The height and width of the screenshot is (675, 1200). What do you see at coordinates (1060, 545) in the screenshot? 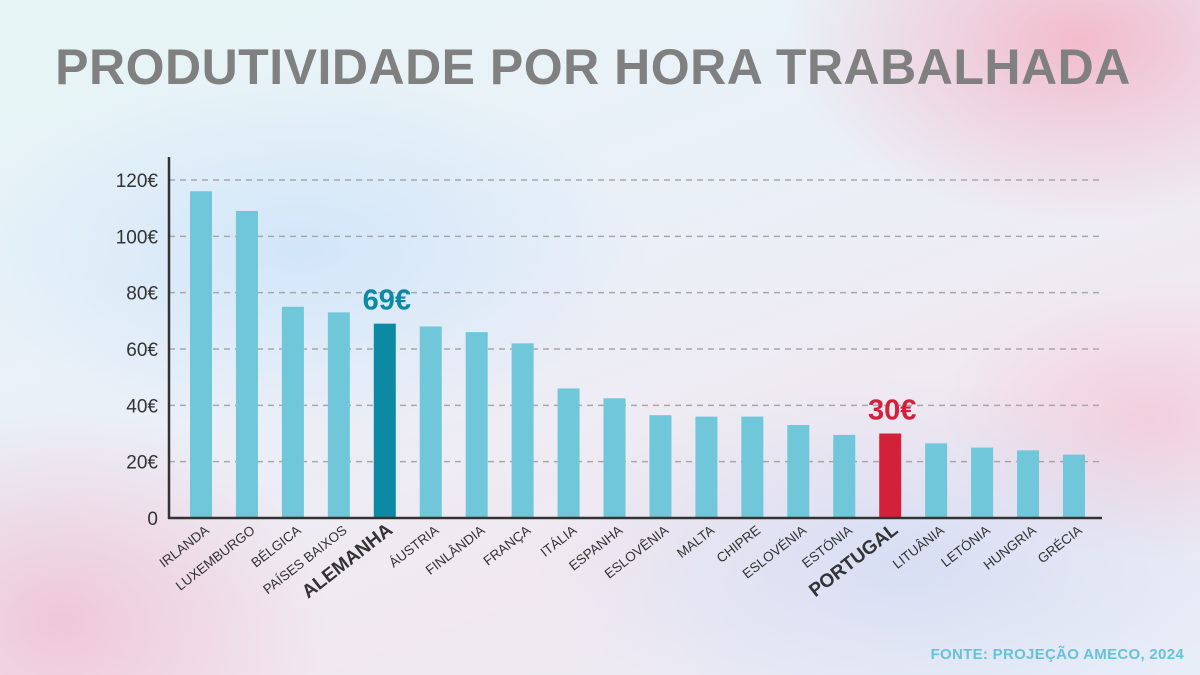
I see `x-category-label: GRÉCIA` at bounding box center [1060, 545].